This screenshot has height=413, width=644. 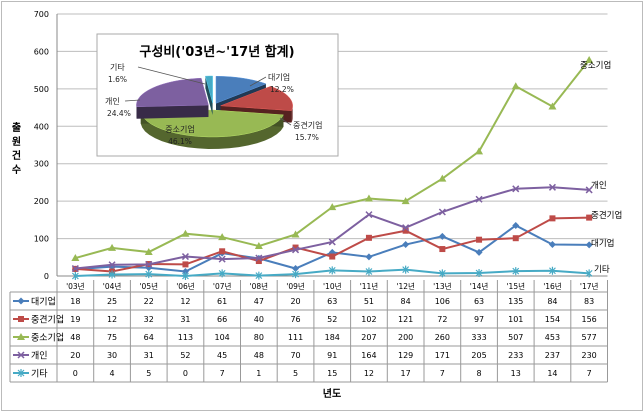 I want to click on pie-label-name: 개인, so click(x=112, y=101).